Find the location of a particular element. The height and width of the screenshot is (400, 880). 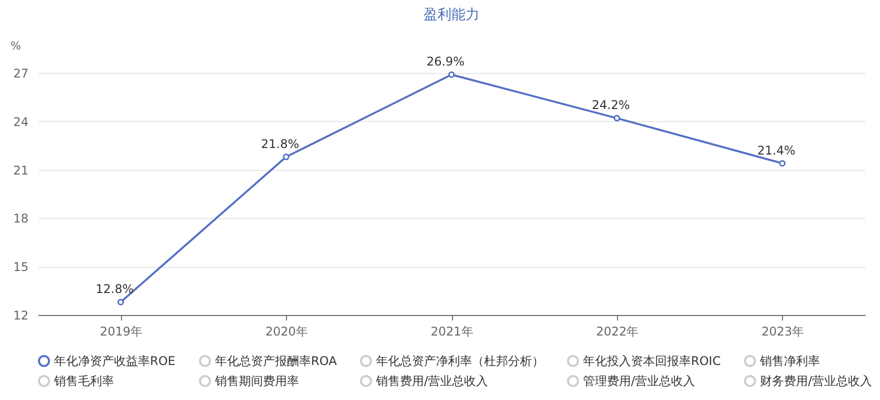

y-tick-label: 24 is located at coordinates (20, 121).